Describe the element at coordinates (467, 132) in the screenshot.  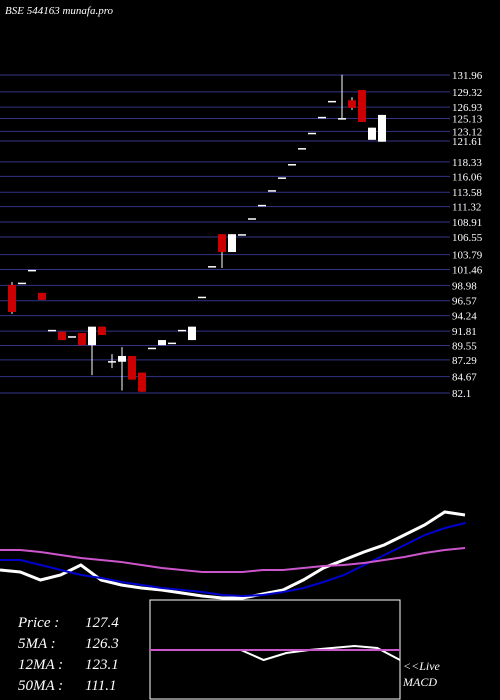
I see `y-tick-label: 123.12` at that location.